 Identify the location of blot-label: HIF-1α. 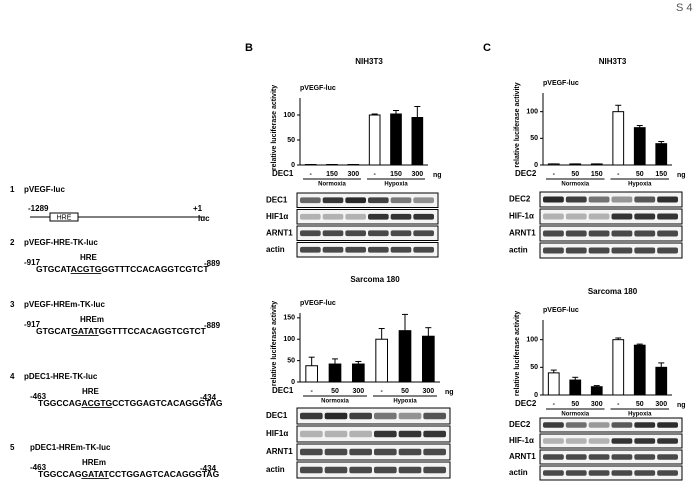
(521, 216).